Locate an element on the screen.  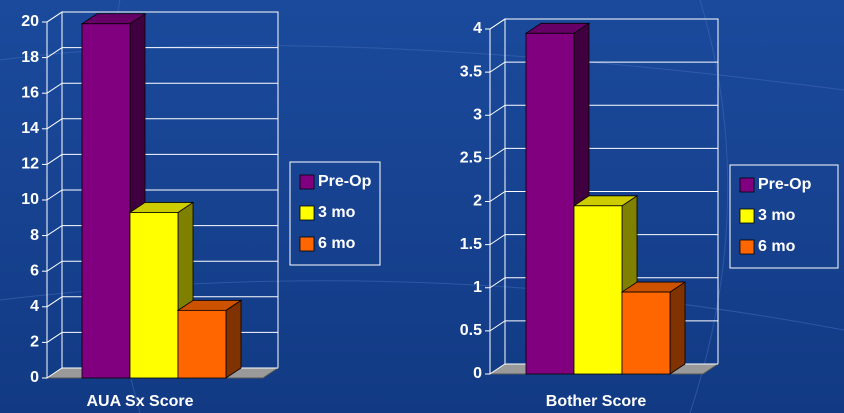
x-axis-label: Bother Score is located at coordinates (596, 401).